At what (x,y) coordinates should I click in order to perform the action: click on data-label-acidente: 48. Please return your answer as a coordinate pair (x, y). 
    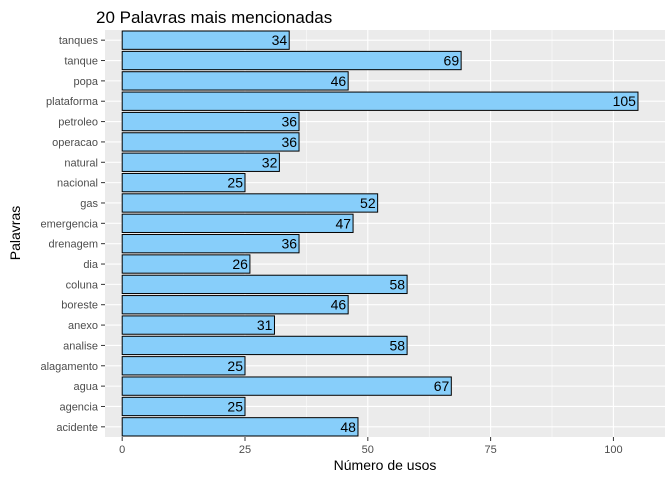
    Looking at the image, I should click on (348, 427).